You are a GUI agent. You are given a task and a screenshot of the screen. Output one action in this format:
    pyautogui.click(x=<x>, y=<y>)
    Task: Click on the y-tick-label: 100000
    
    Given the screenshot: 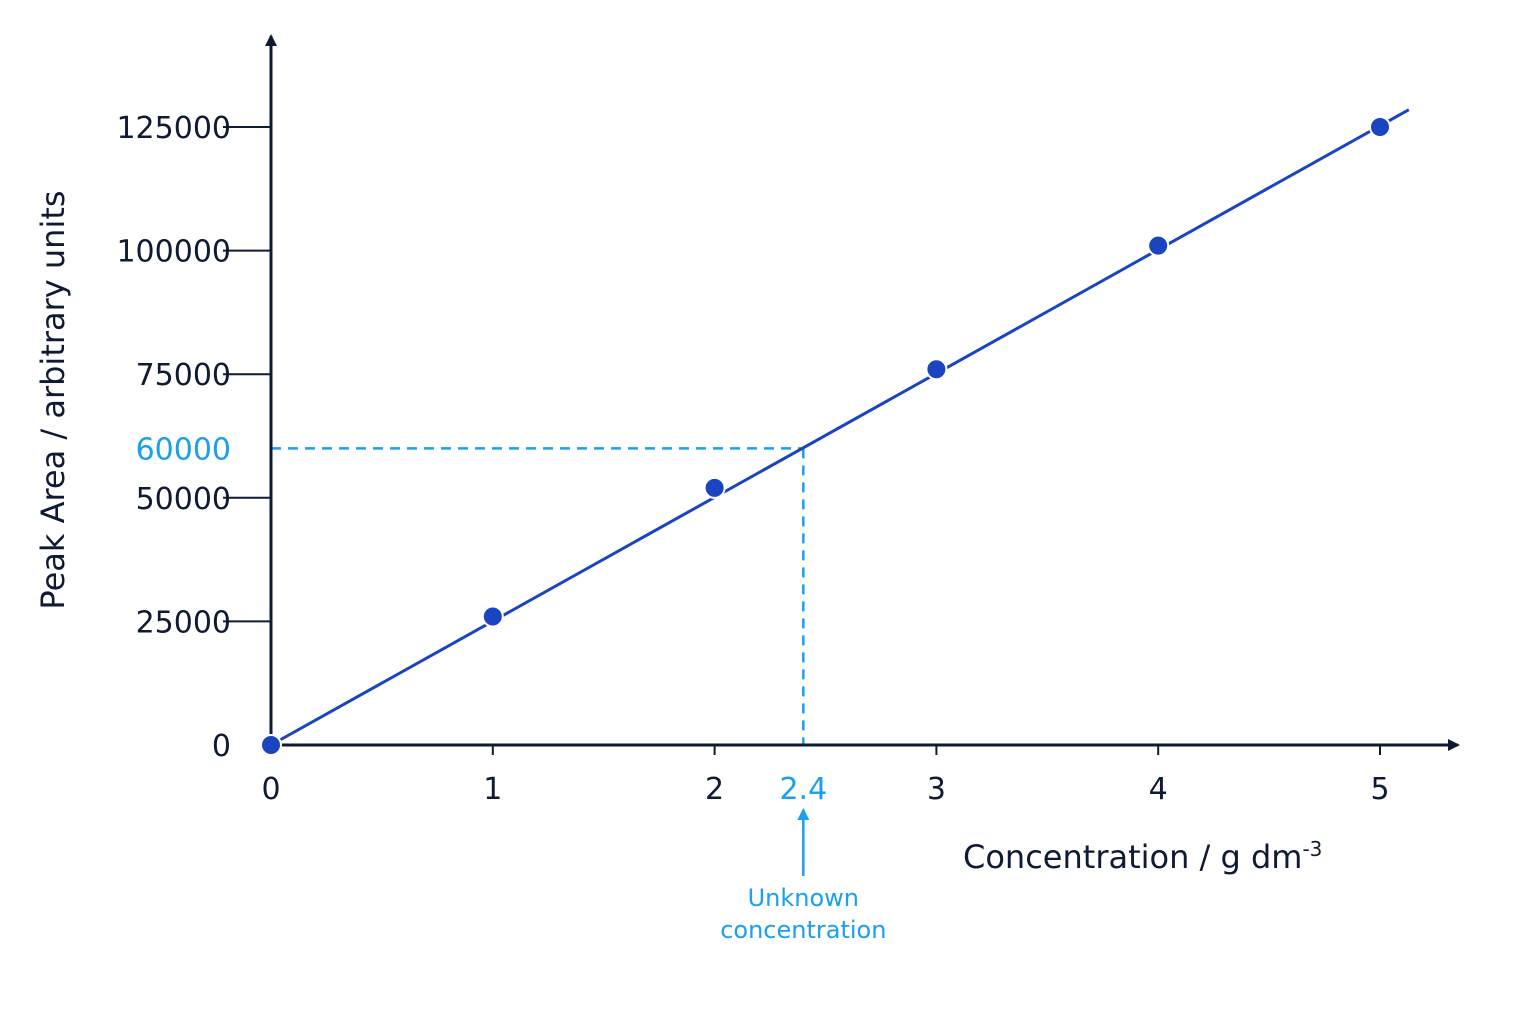 What is the action you would take?
    pyautogui.click(x=173, y=252)
    